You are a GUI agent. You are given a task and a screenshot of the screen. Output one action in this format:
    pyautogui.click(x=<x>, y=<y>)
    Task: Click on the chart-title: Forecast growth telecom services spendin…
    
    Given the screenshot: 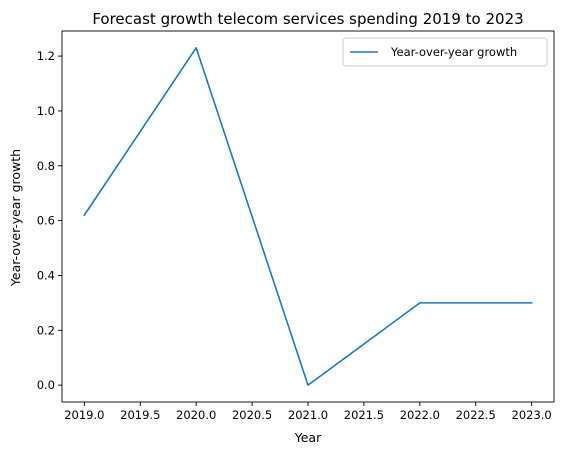 What is the action you would take?
    pyautogui.click(x=307, y=19)
    